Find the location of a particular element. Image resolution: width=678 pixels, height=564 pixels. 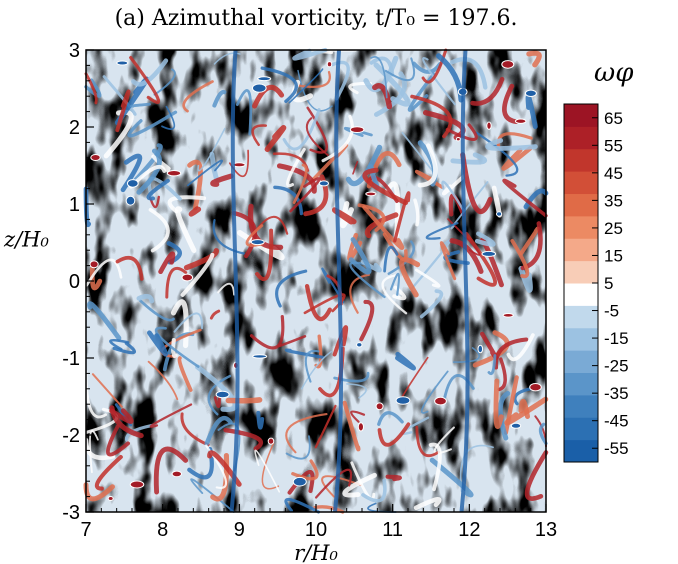

y-axis: -3 -2 -1 0 1 2 3 is located at coordinates (78, 282).